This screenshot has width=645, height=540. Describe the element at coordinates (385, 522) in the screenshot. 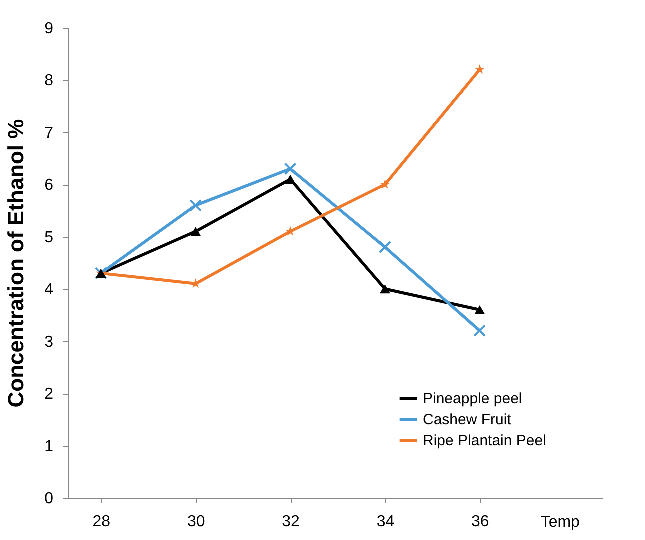

I see `x-tick-label: 34` at that location.